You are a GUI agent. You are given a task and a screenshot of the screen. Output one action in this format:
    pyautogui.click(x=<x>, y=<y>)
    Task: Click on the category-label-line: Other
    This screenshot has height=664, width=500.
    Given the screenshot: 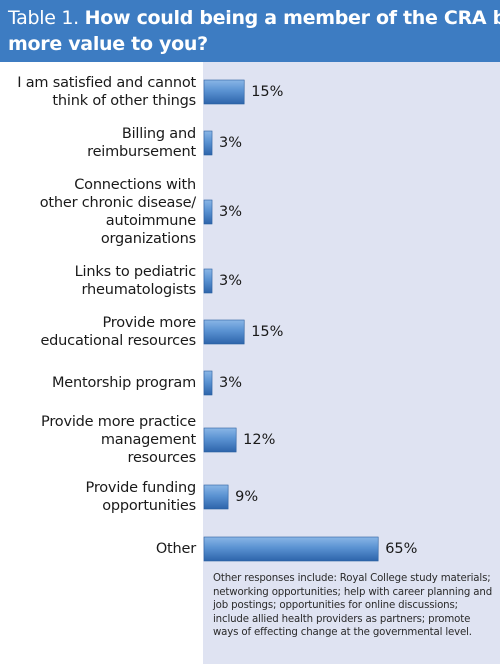 What is the action you would take?
    pyautogui.click(x=175, y=549)
    